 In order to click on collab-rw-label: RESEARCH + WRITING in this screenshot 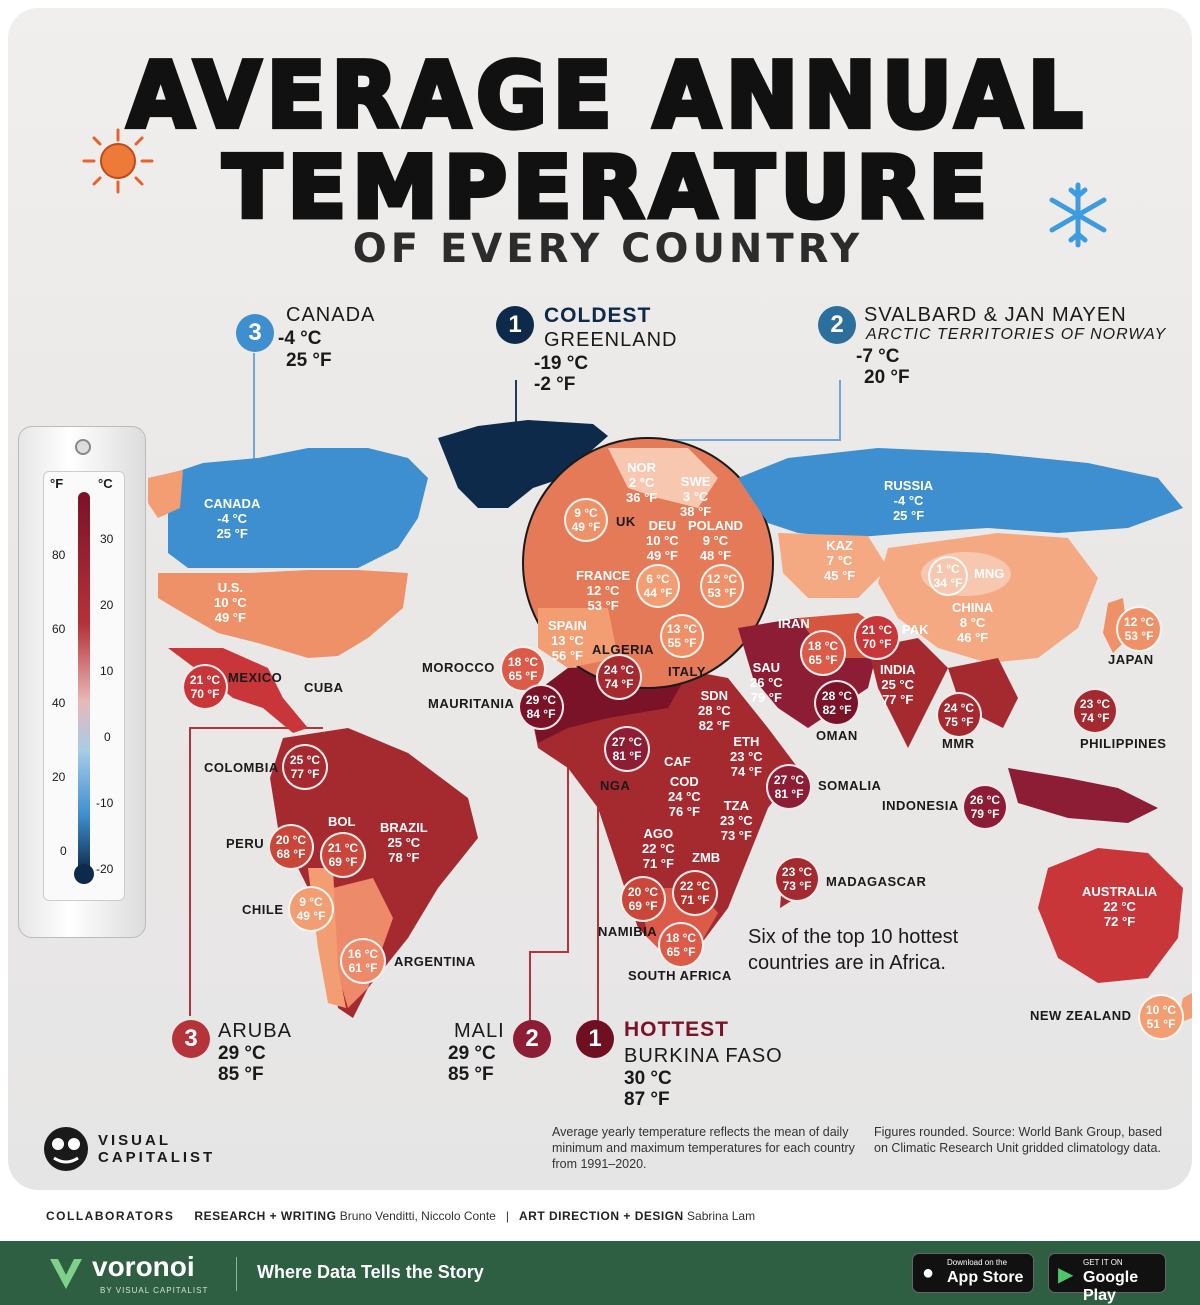, I will do `click(265, 1216)`.